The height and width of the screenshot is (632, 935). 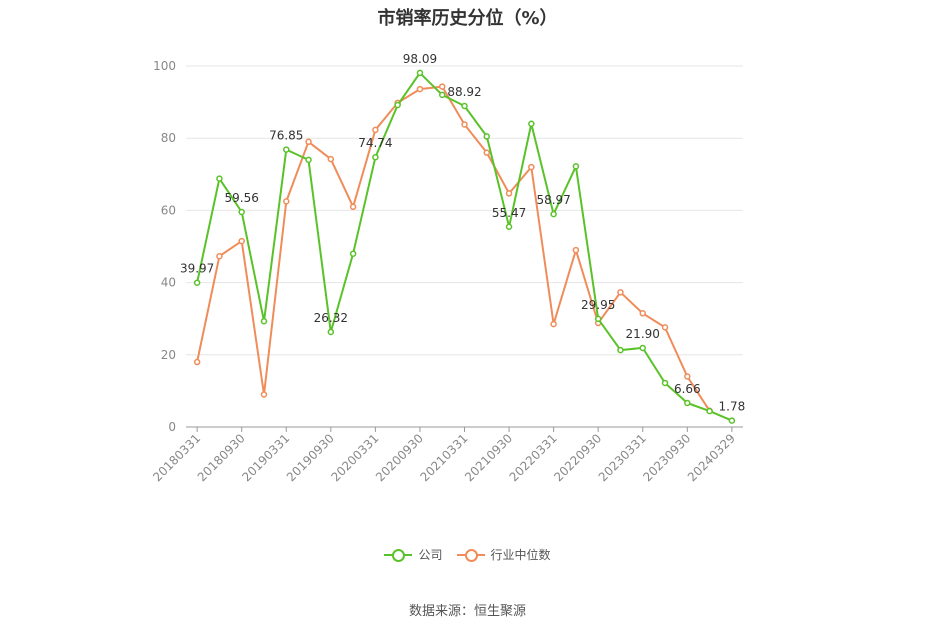 What do you see at coordinates (643, 334) in the screenshot?
I see `data-label: 21.90` at bounding box center [643, 334].